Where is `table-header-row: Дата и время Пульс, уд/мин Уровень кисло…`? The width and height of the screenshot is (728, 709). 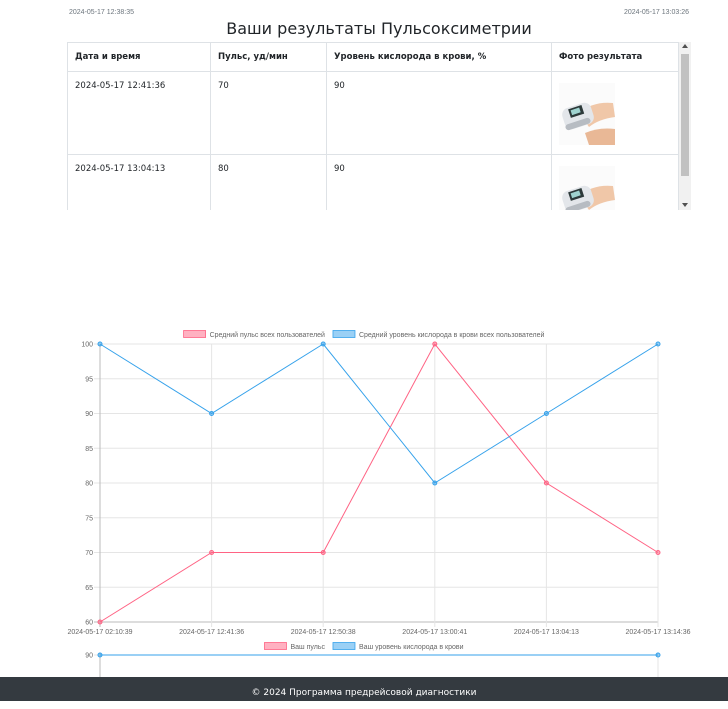
table-header-row: Дата и время Пульс, уд/мин Уровень кисло… is located at coordinates (373, 57).